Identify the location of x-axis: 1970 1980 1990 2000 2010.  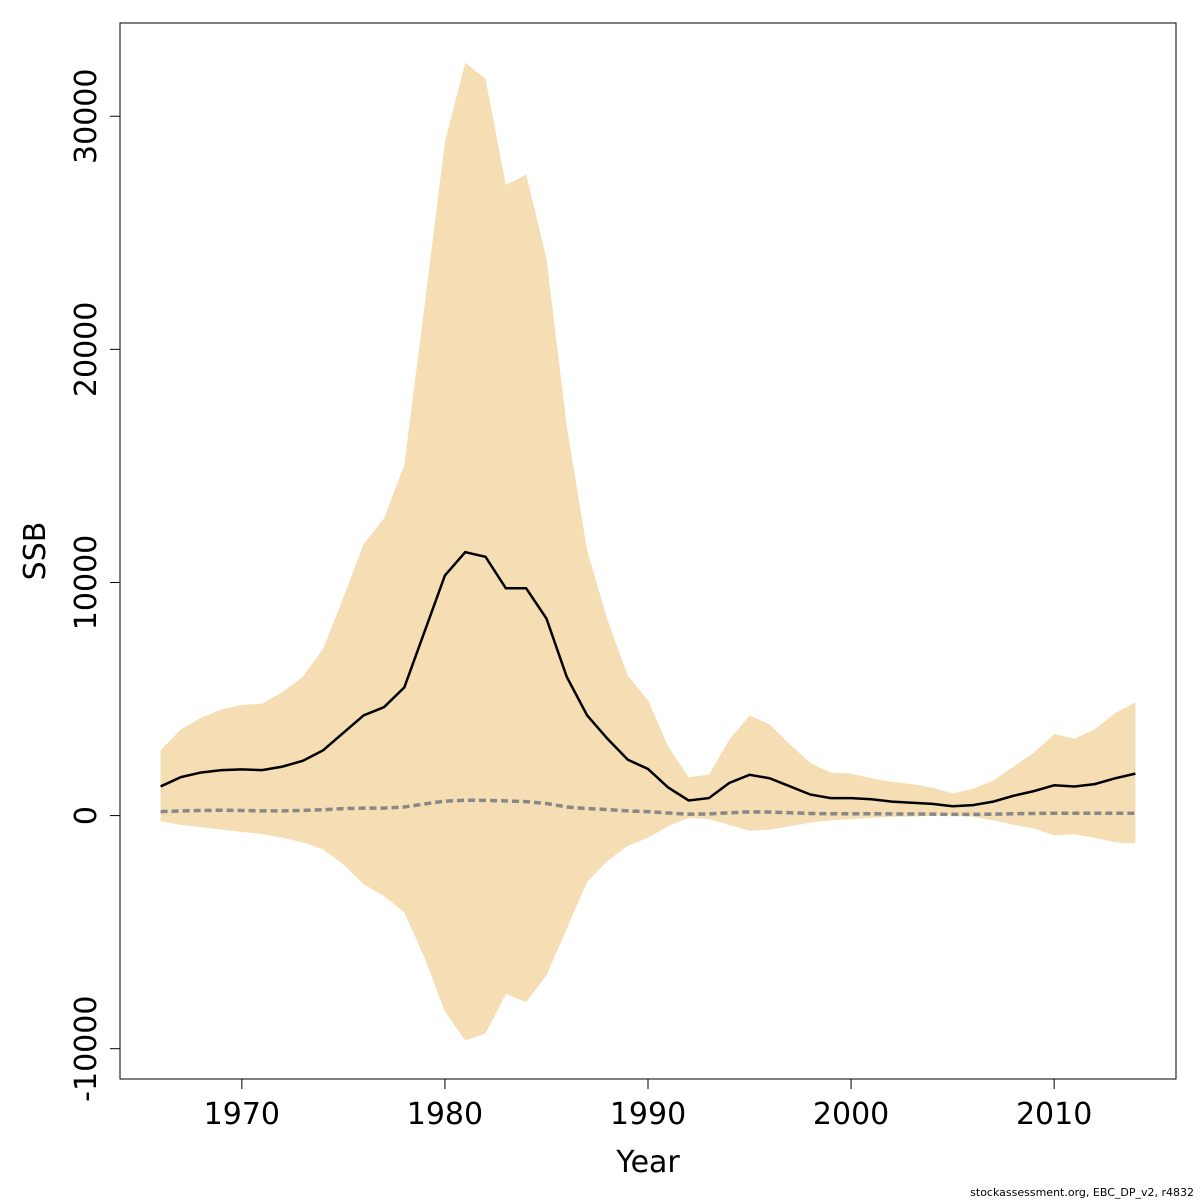
(648, 1105).